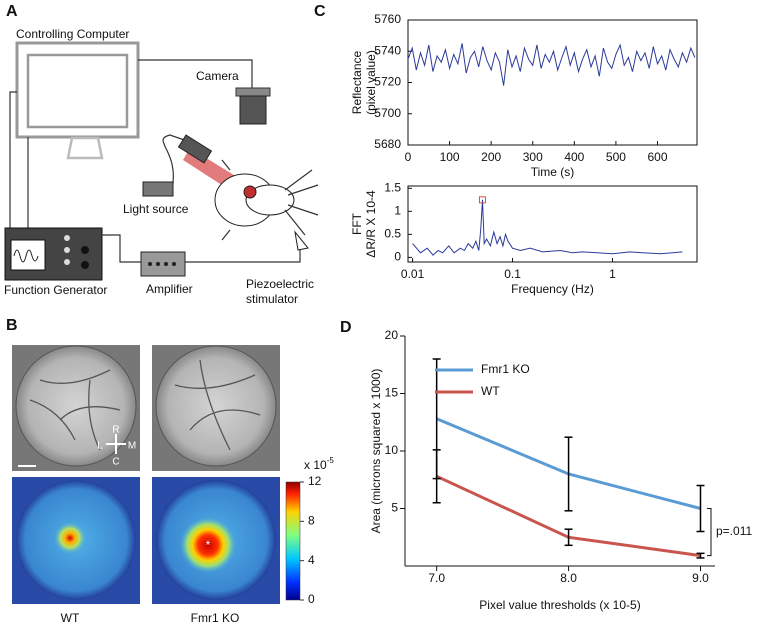  I want to click on colorbar-exponent: -5, so click(331, 460).